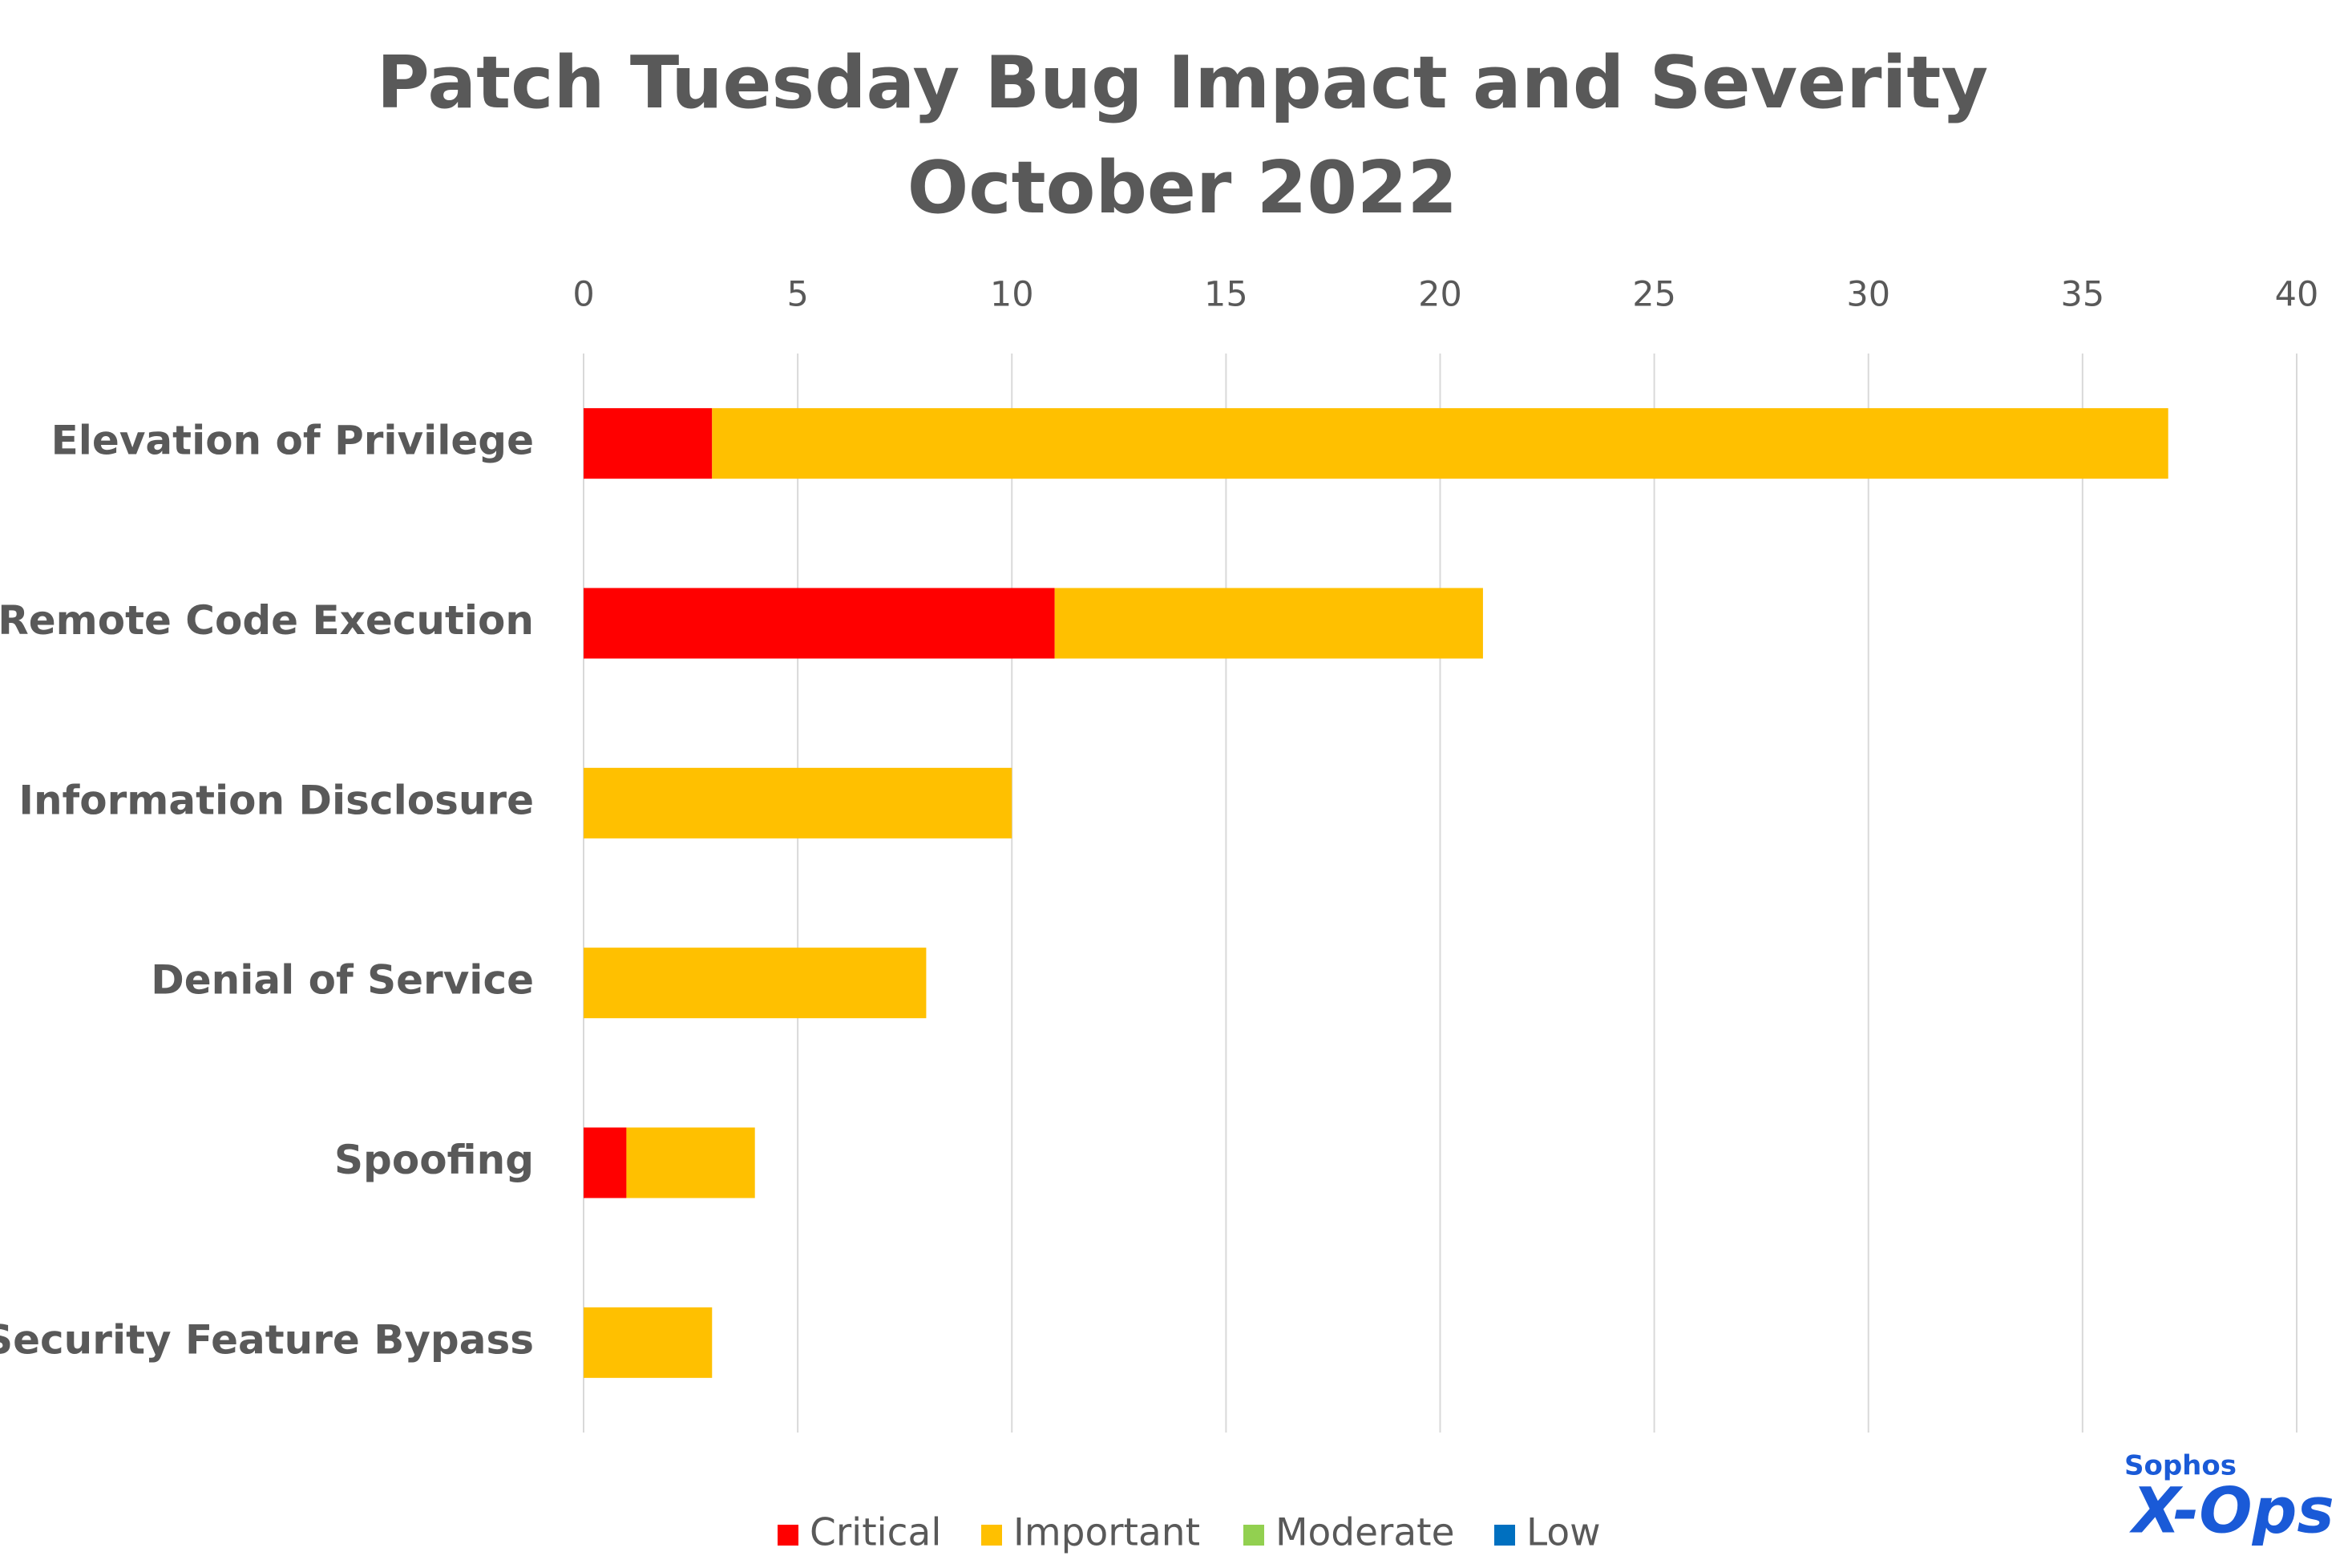 The height and width of the screenshot is (1568, 2352). I want to click on x-tick-label: 5, so click(797, 295).